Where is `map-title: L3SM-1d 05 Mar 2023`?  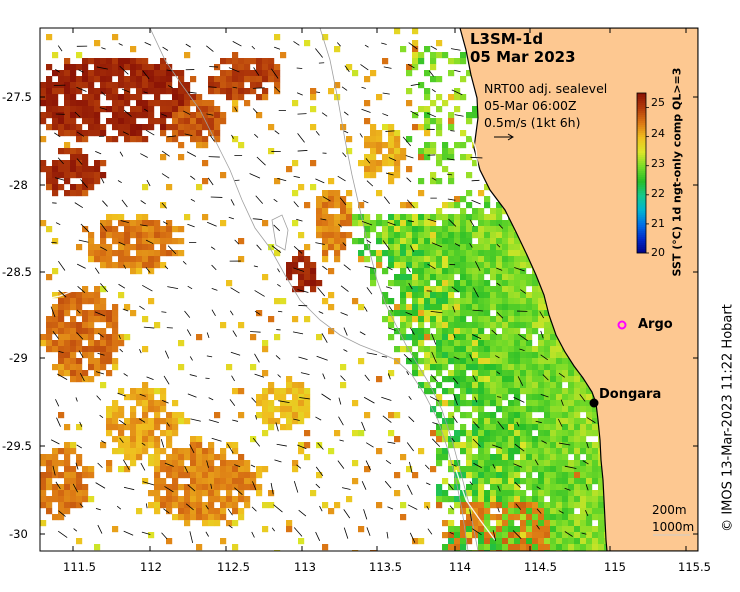 map-title: L3SM-1d 05 Mar 2023 is located at coordinates (523, 48).